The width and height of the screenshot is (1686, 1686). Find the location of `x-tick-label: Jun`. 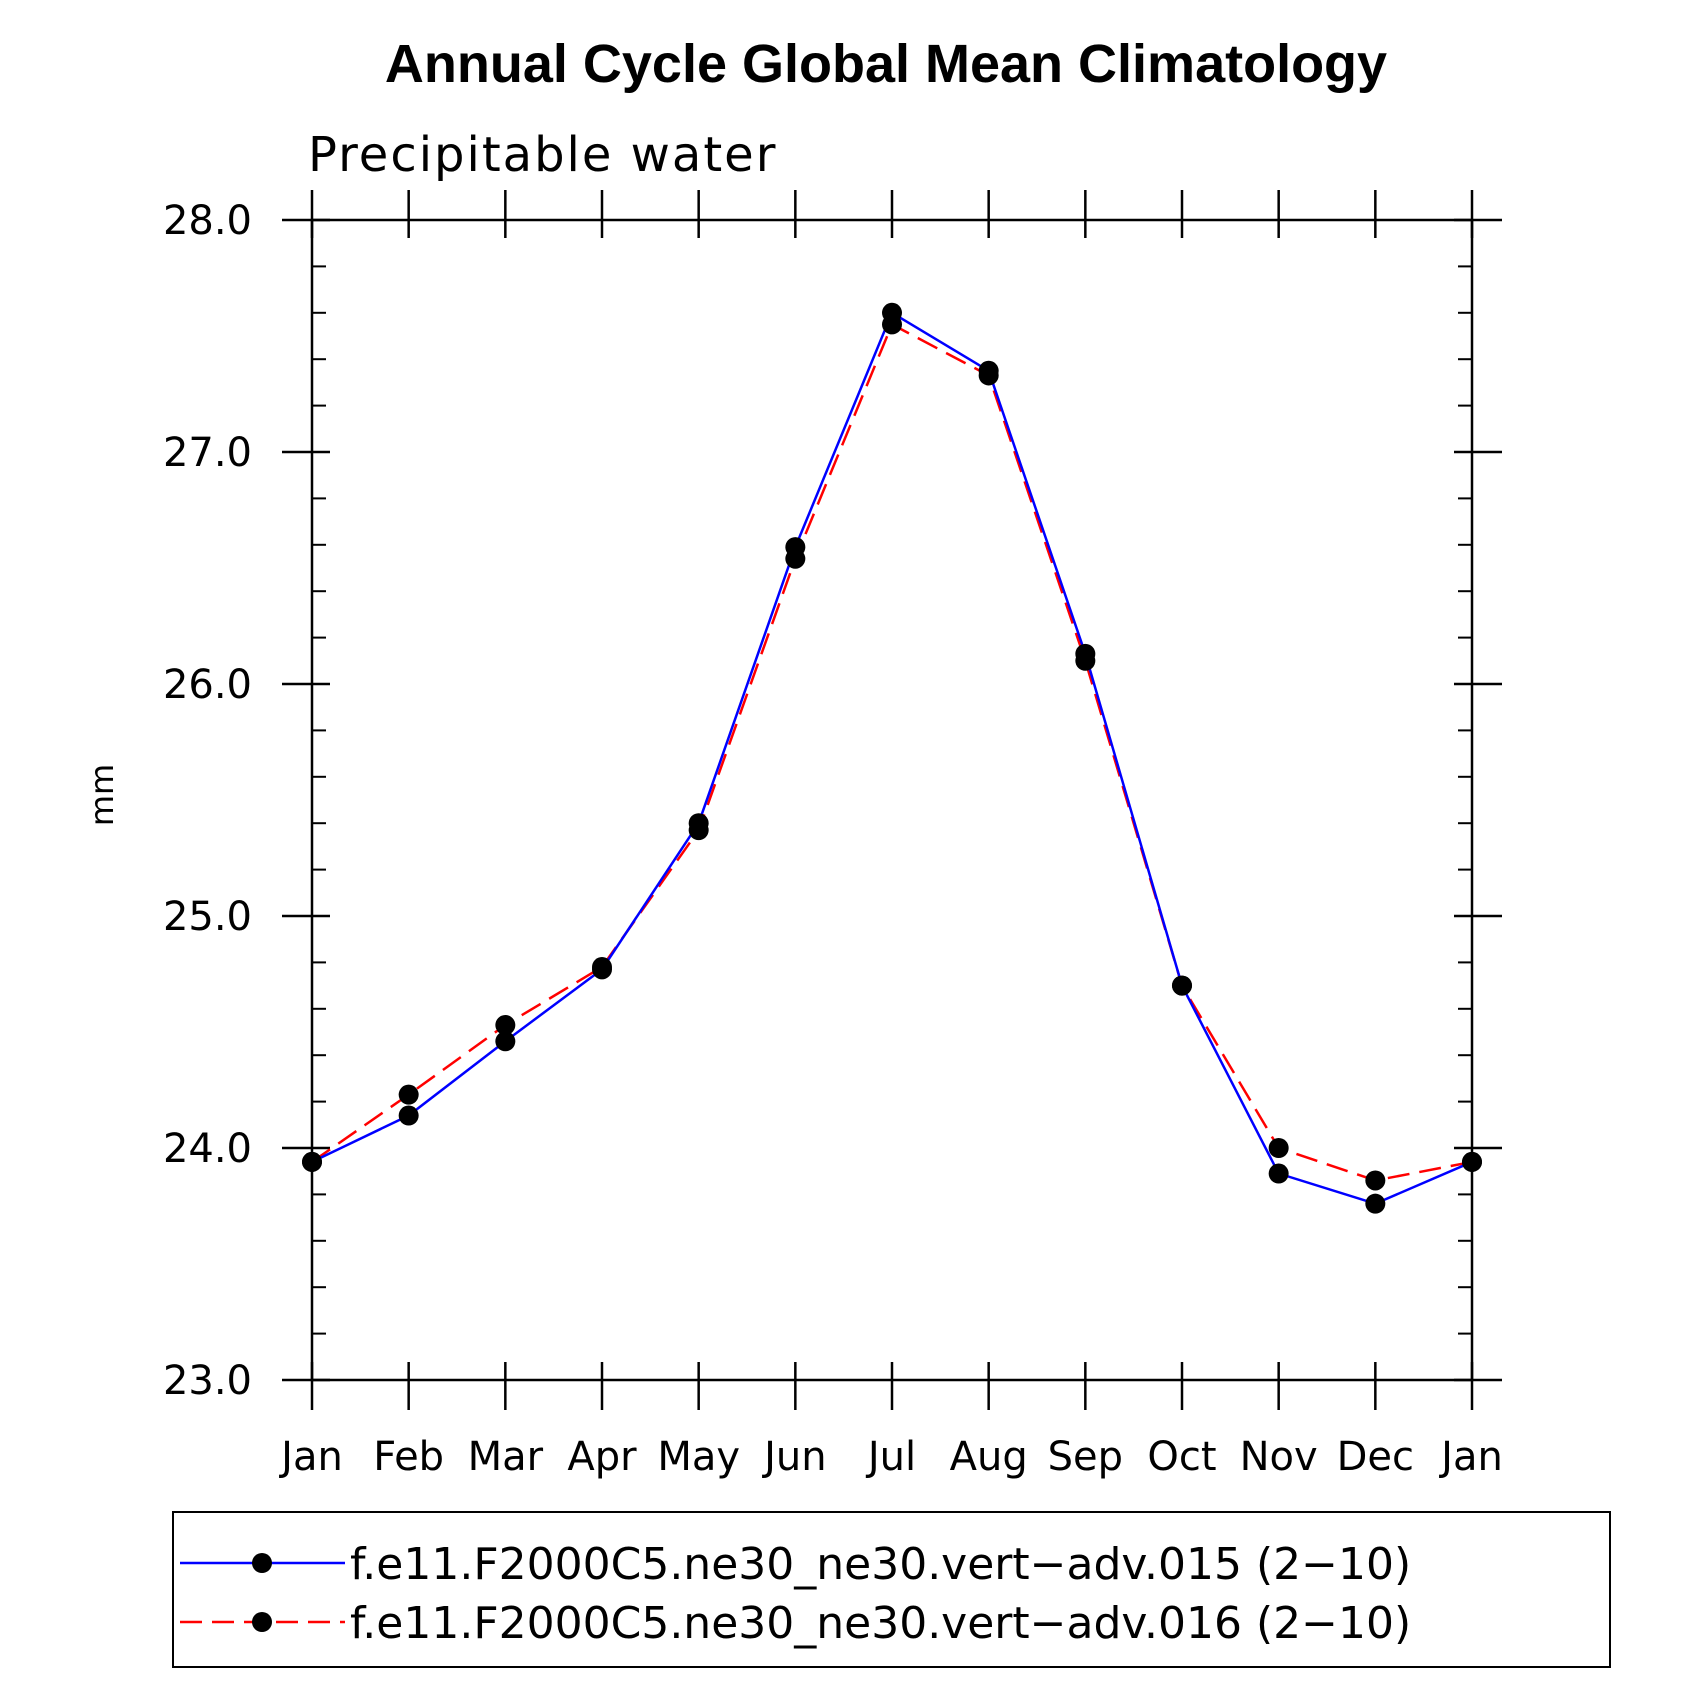

x-tick-label: Jun is located at coordinates (794, 1457).